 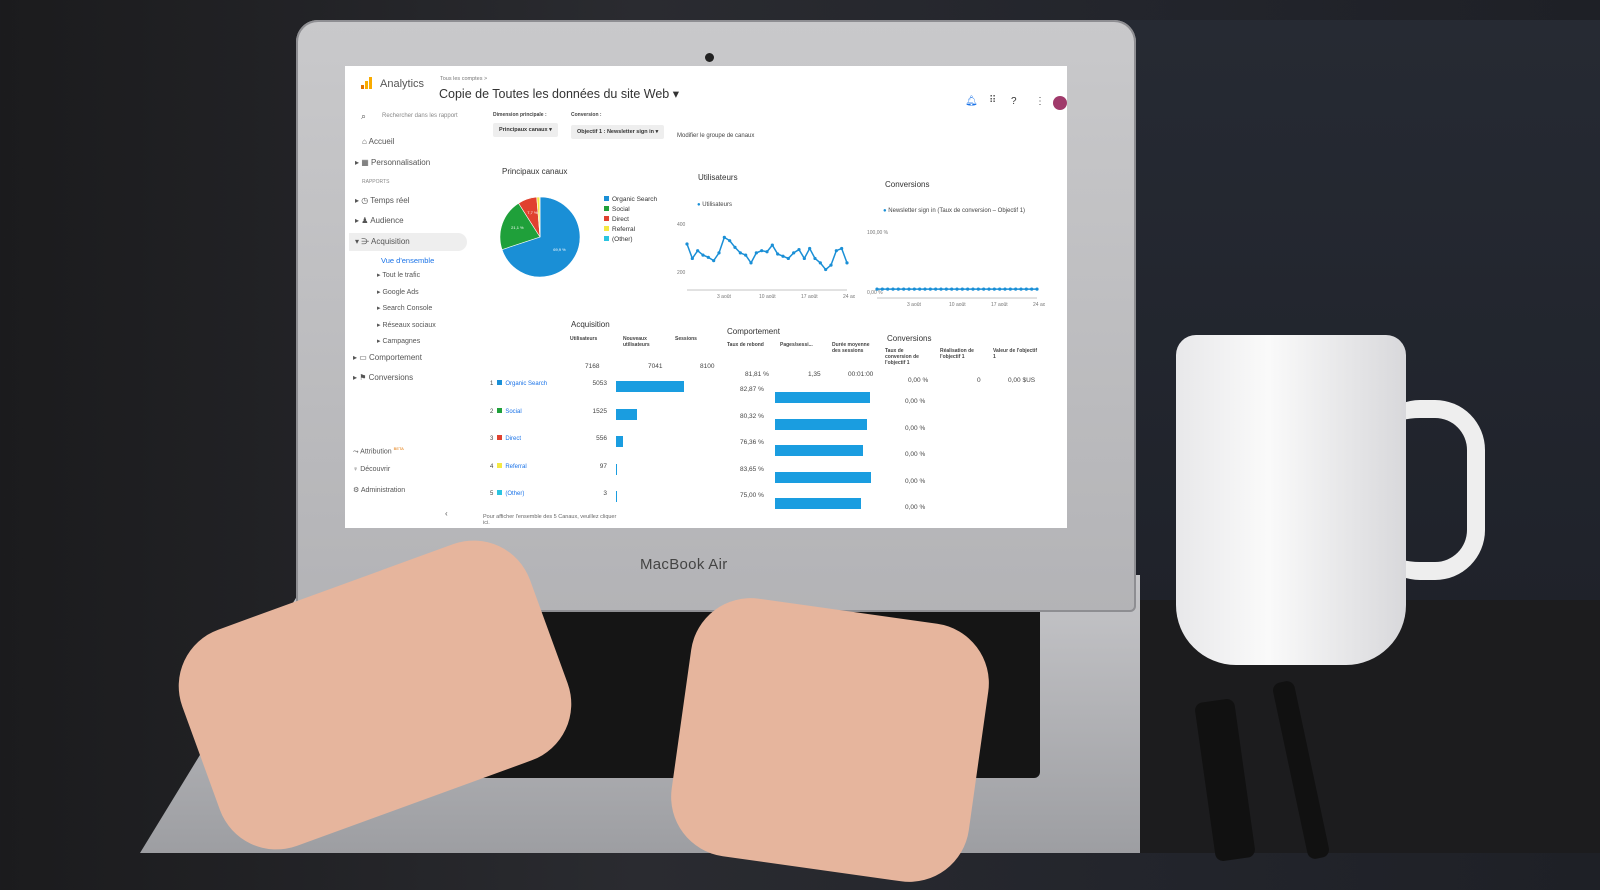 I want to click on sidebar-item-administration: ⚙ Administration, so click(x=379, y=490).